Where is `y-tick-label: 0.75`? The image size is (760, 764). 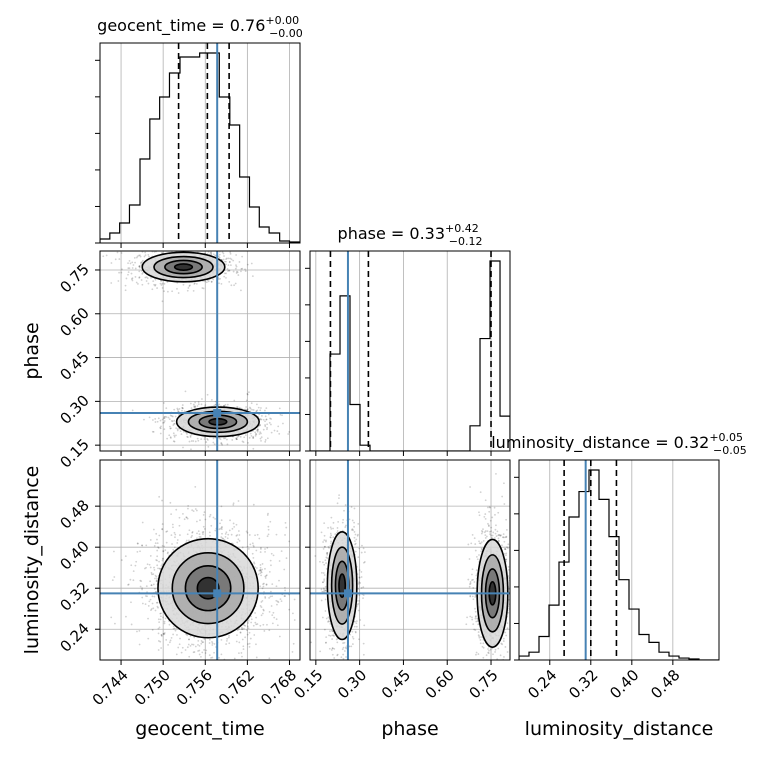
y-tick-label: 0.75 is located at coordinates (74, 278).